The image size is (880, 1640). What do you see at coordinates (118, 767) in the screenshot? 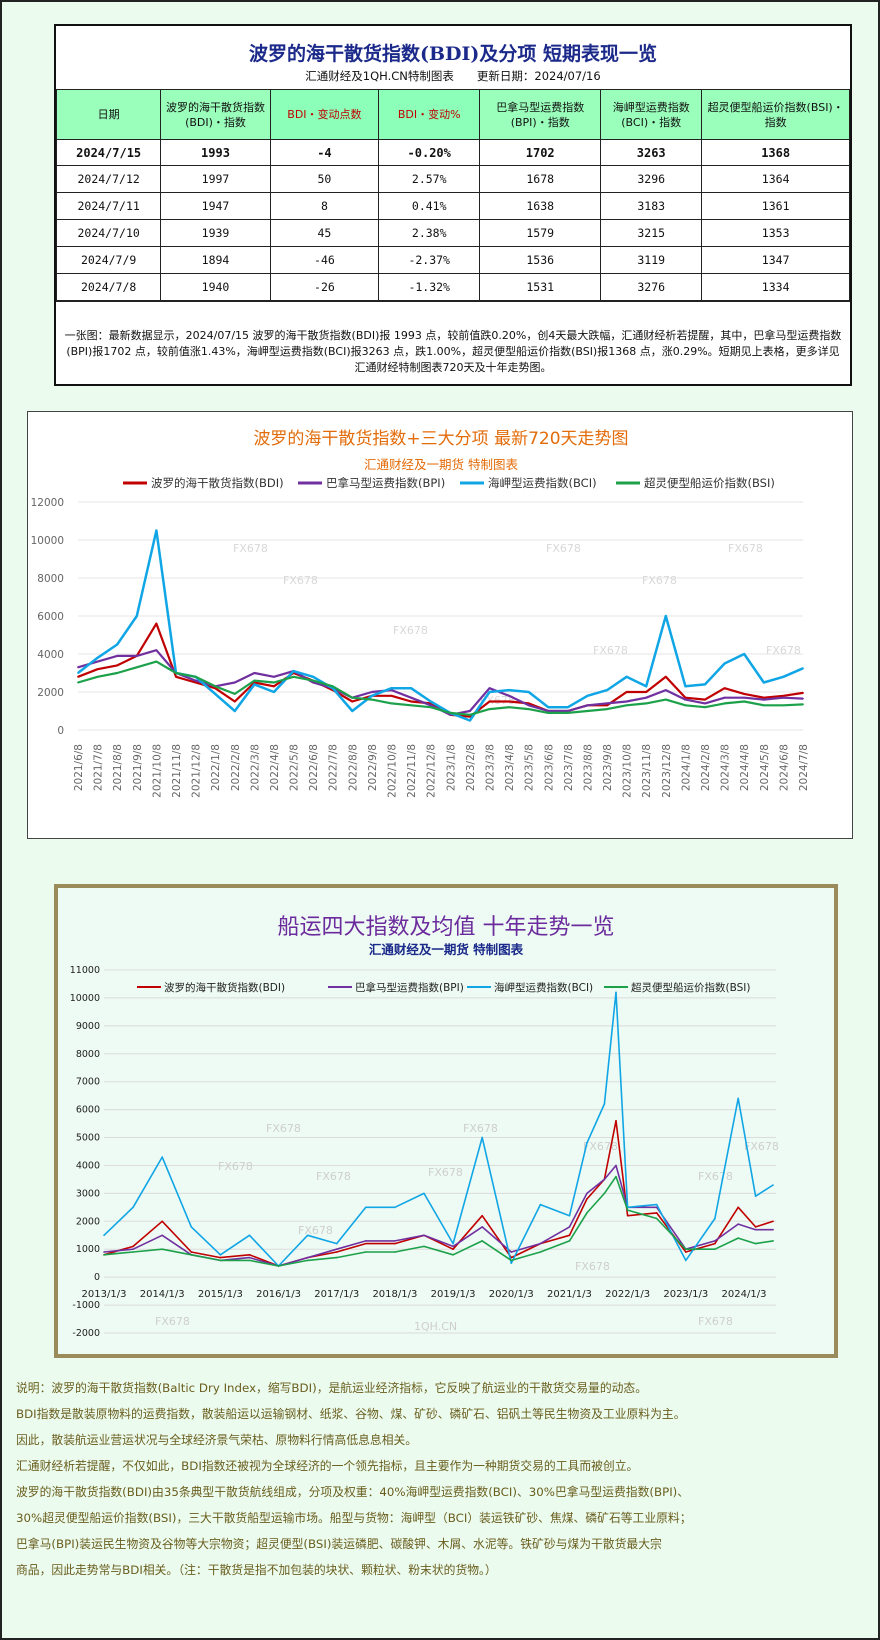
I see `x-tick-label: 2021/8/8` at bounding box center [118, 767].